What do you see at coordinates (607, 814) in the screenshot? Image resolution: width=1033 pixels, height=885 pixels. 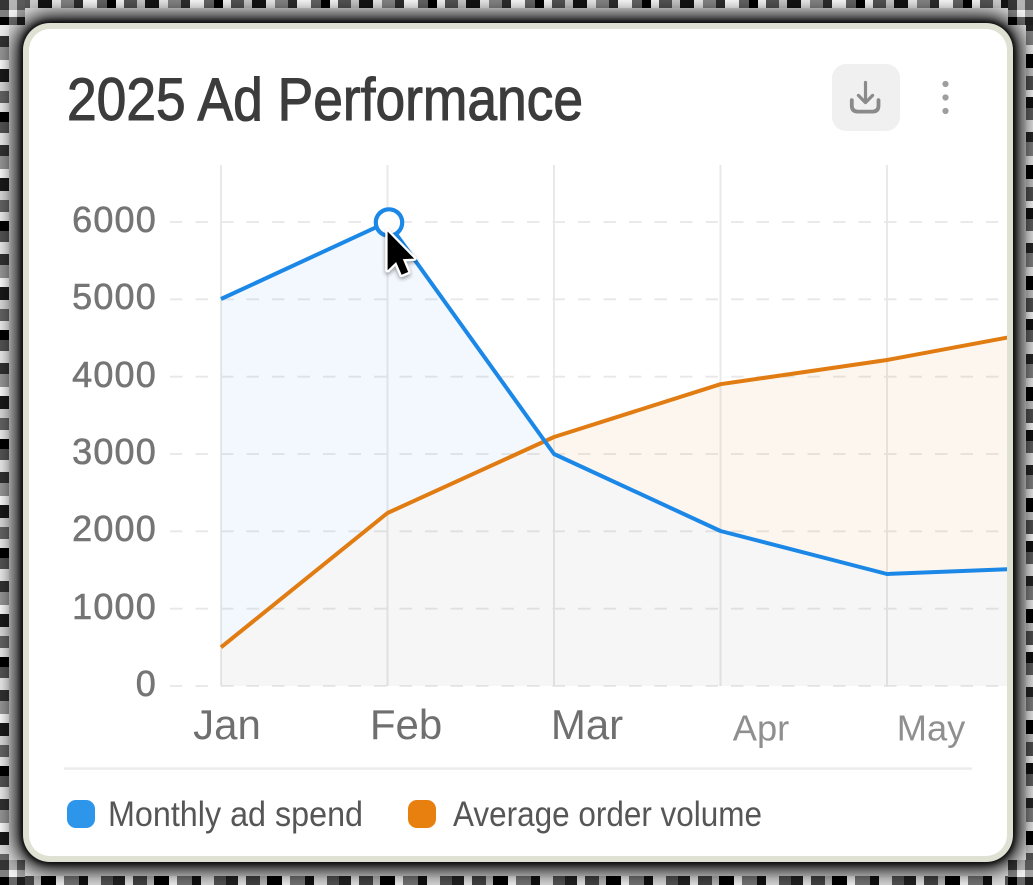 I see `svg-text: Average order volume` at bounding box center [607, 814].